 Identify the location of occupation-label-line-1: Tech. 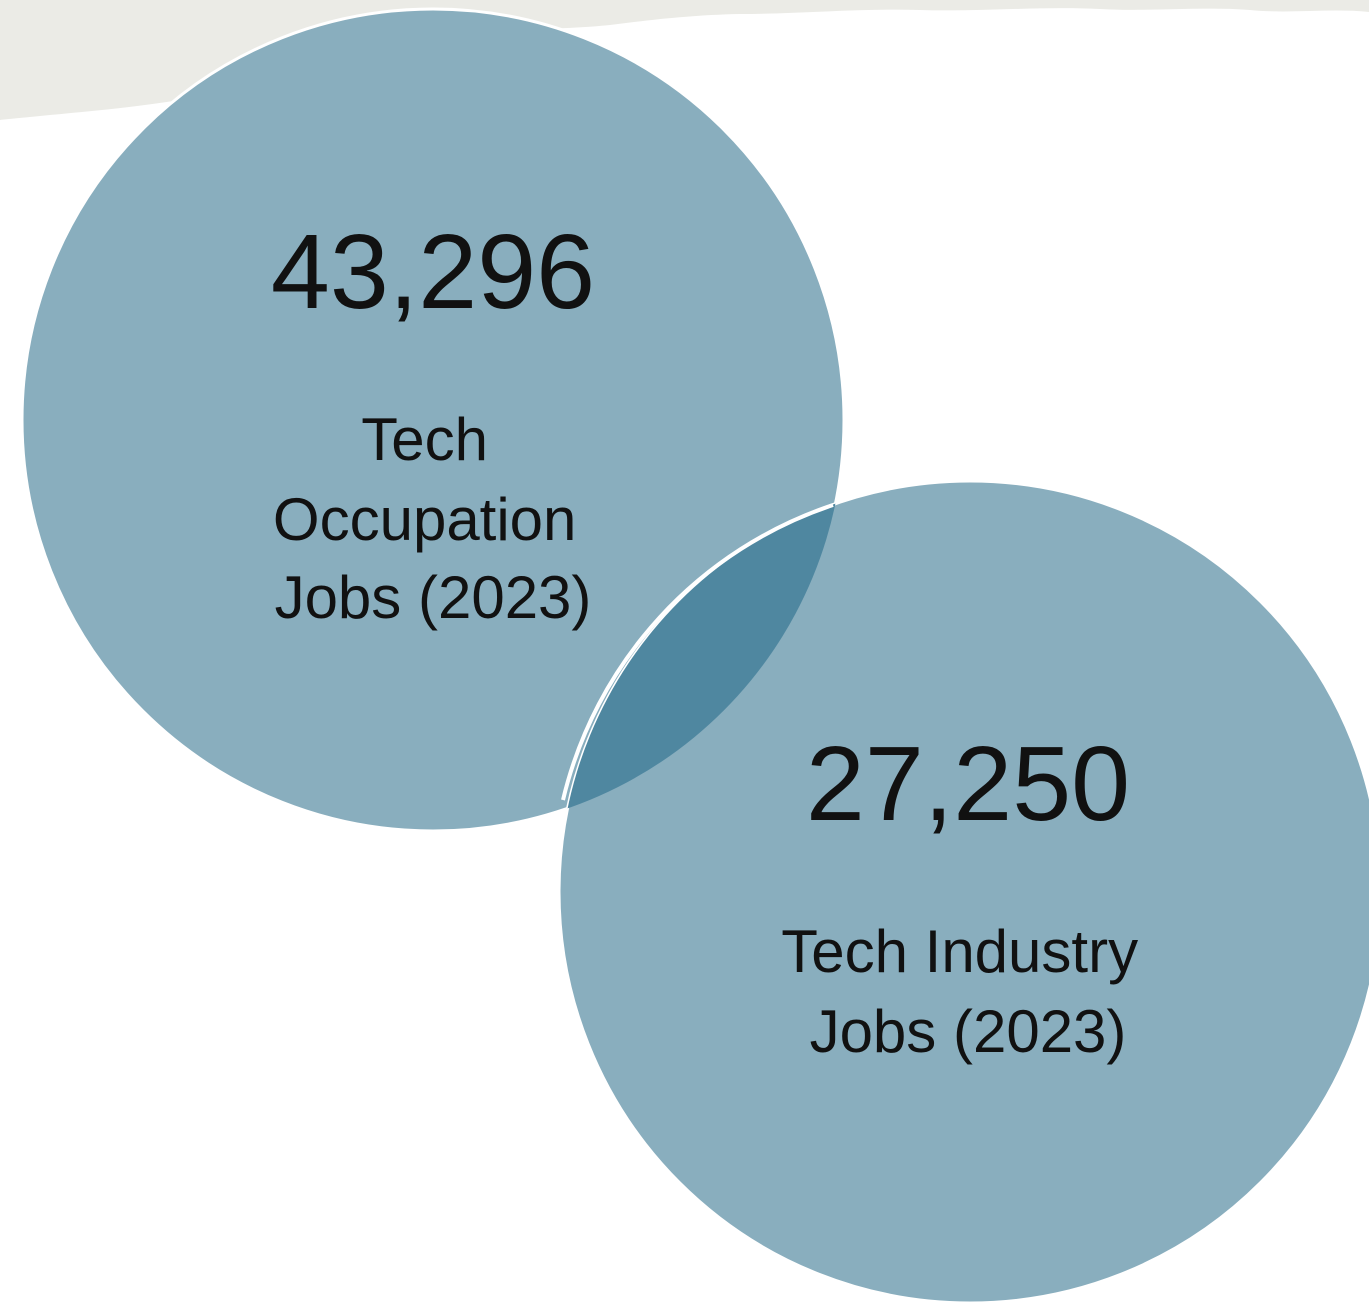
(424, 439).